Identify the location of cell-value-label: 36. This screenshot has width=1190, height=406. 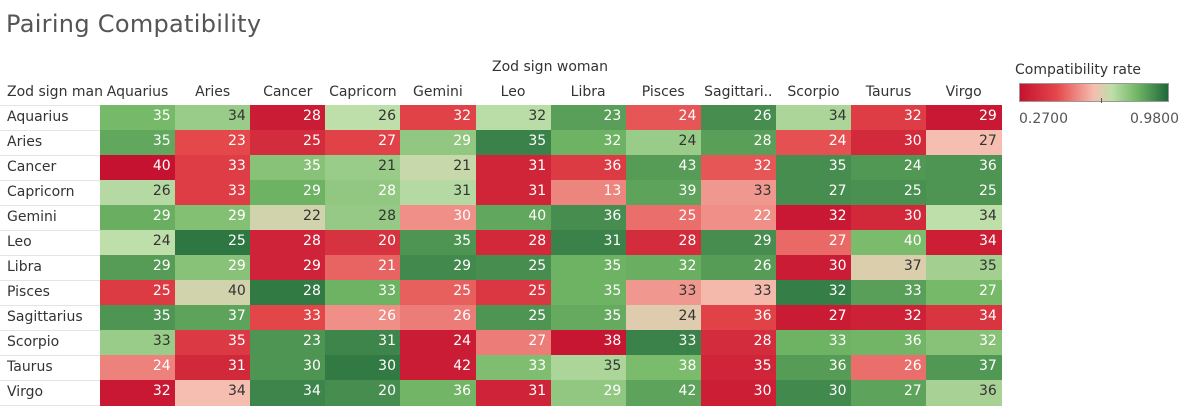
(462, 391).